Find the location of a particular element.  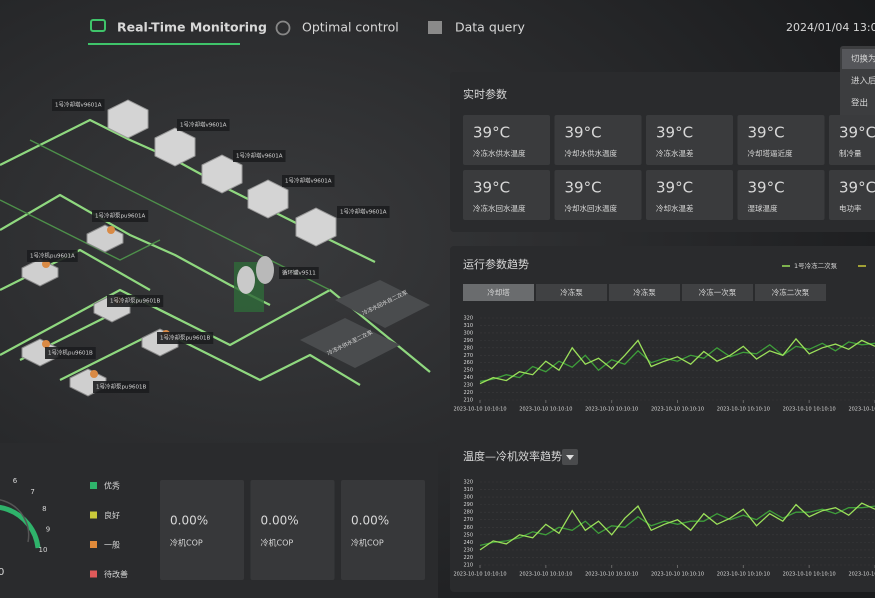

gauge-arc is located at coordinates (20, 526).